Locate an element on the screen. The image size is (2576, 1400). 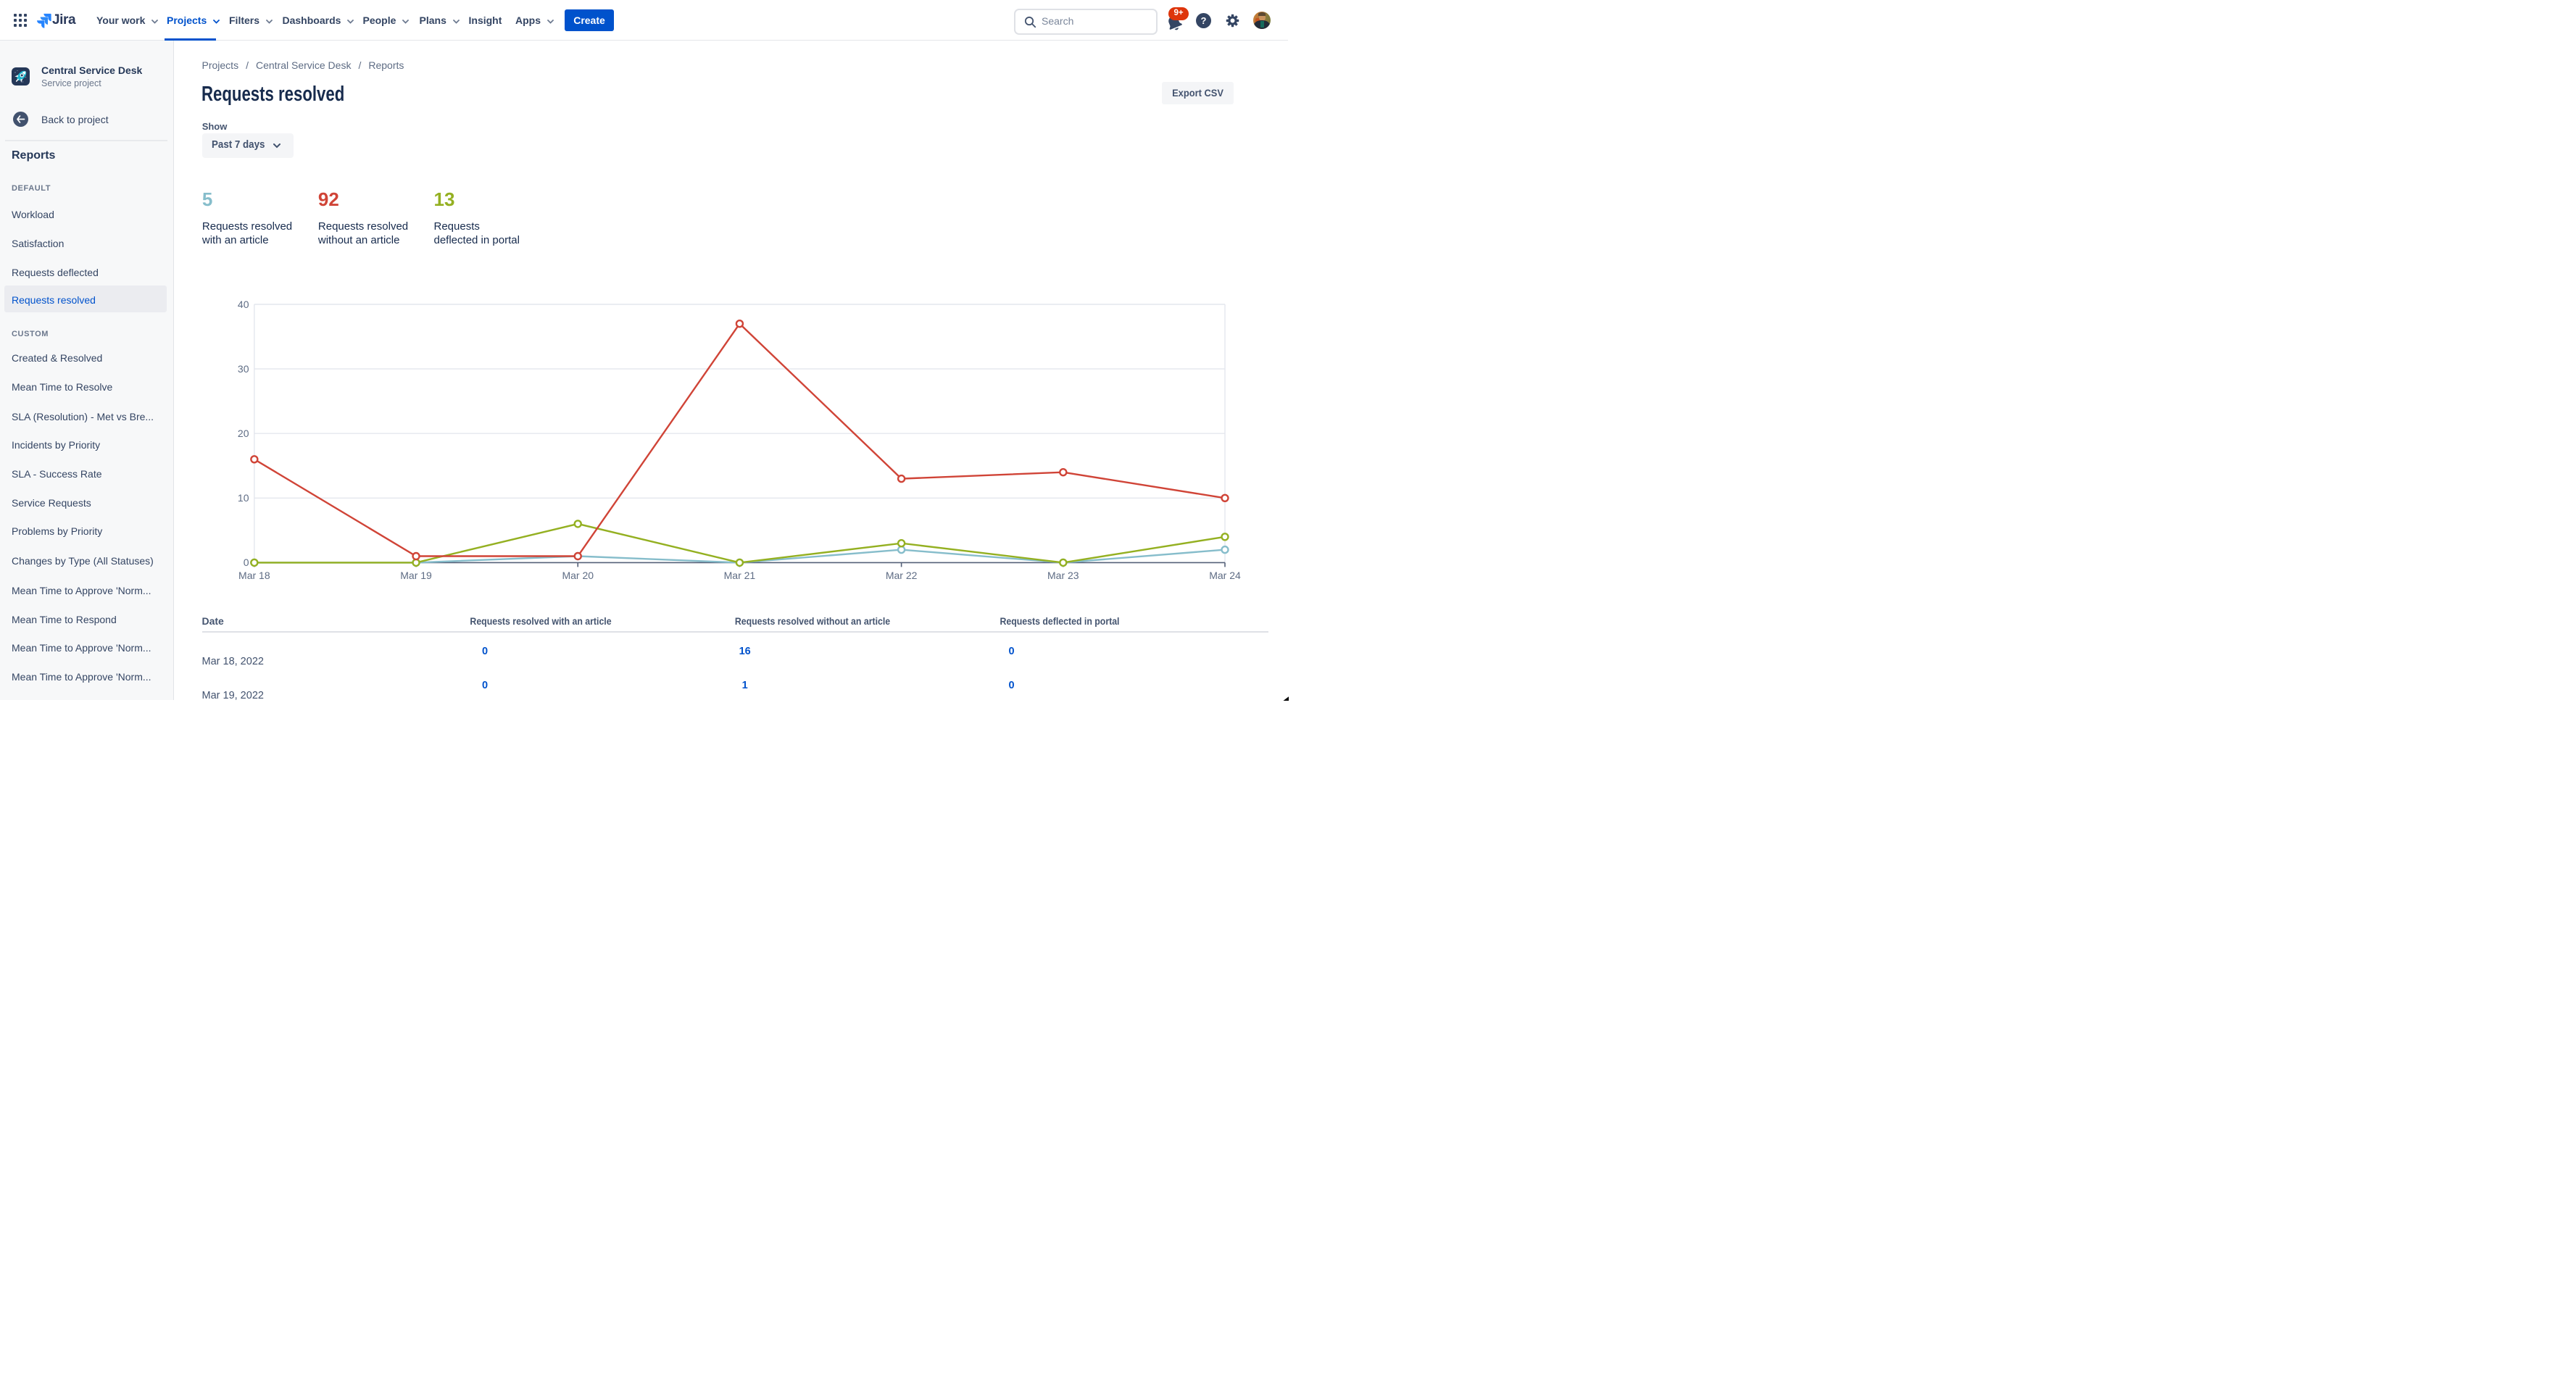
svg-text: Mar 24 is located at coordinates (1225, 575).